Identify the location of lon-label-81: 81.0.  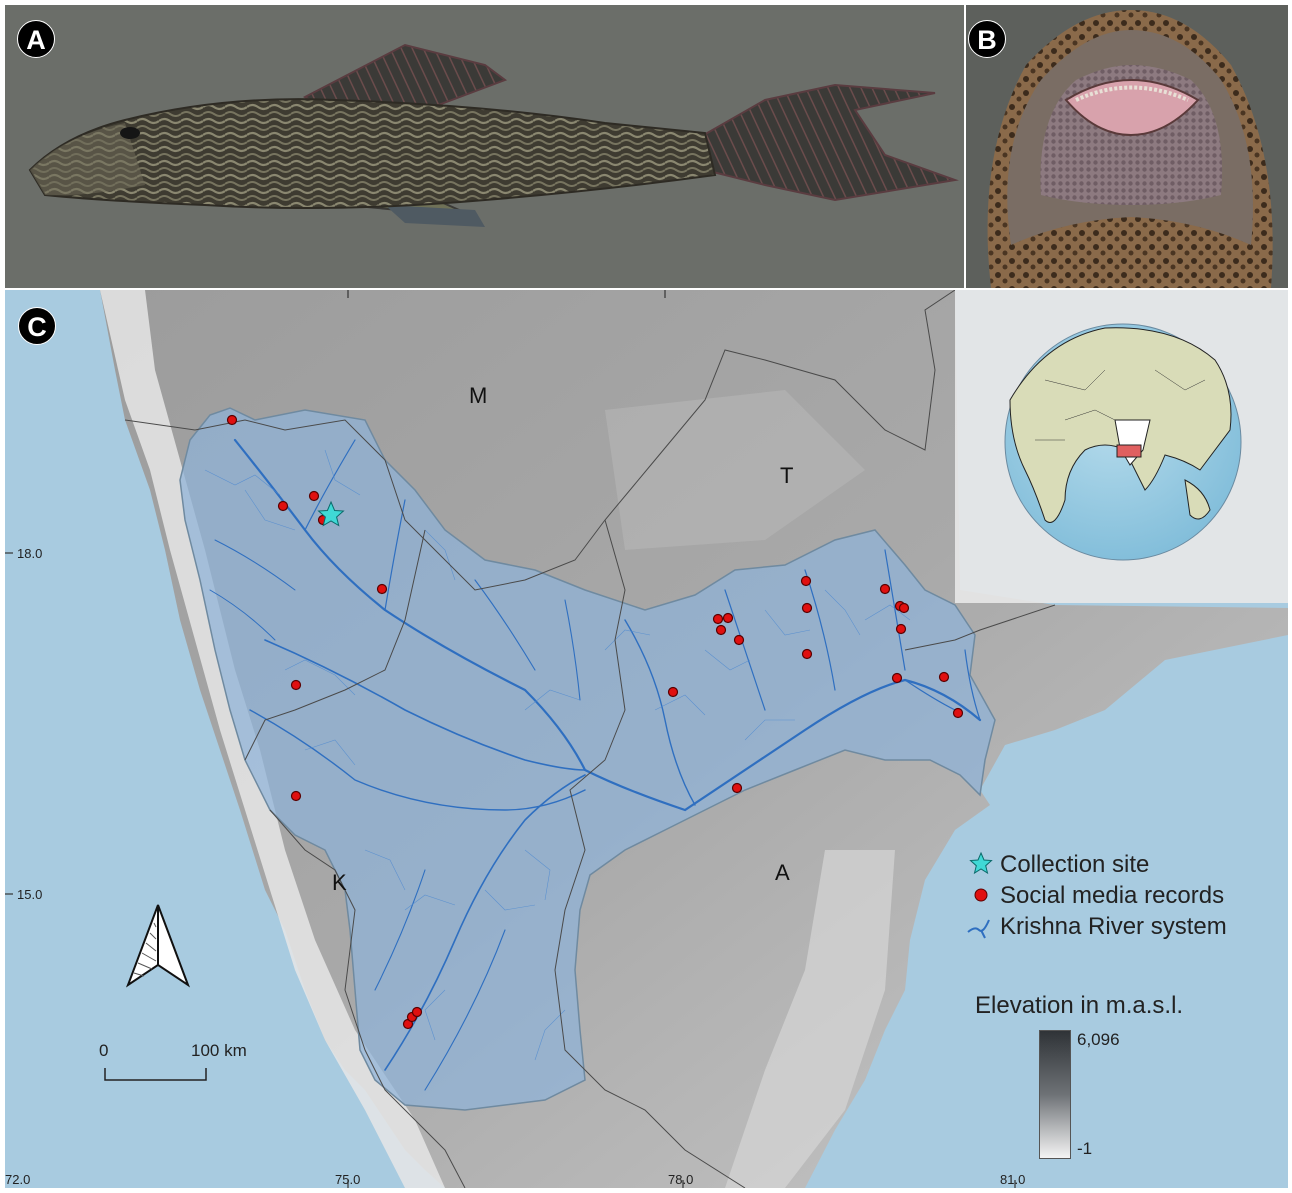
(1013, 1179).